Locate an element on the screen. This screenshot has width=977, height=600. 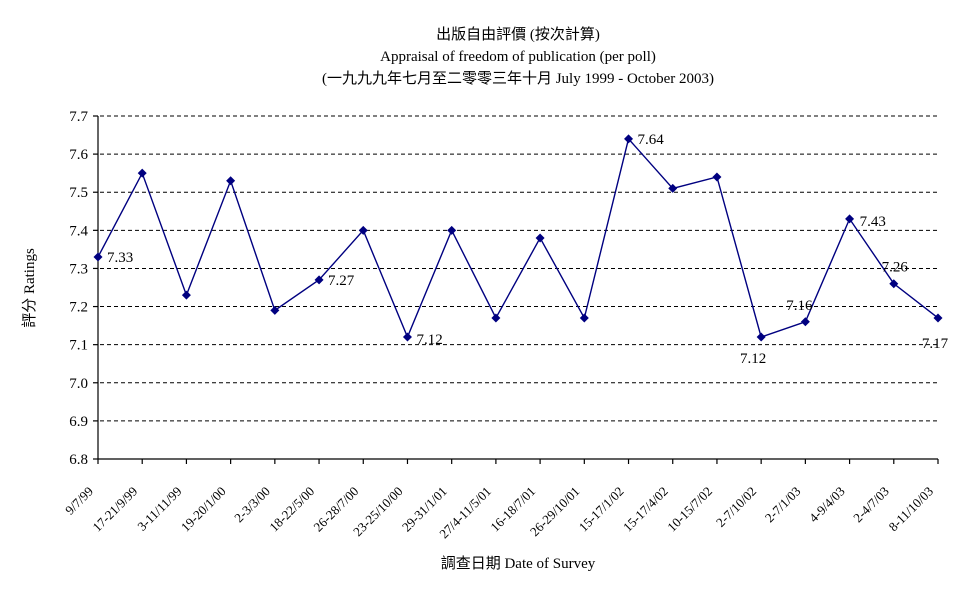
x-tick-label: 15-17/1/02 is located at coordinates (601, 509).